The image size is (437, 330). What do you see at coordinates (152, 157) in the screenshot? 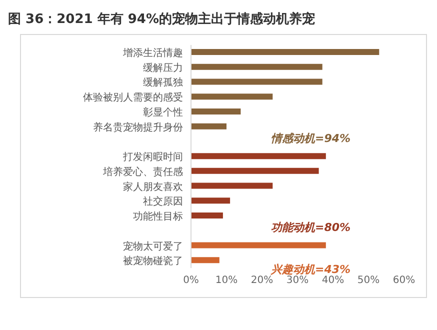
I see `y-tick-label: 打发闲暇时间` at bounding box center [152, 157].